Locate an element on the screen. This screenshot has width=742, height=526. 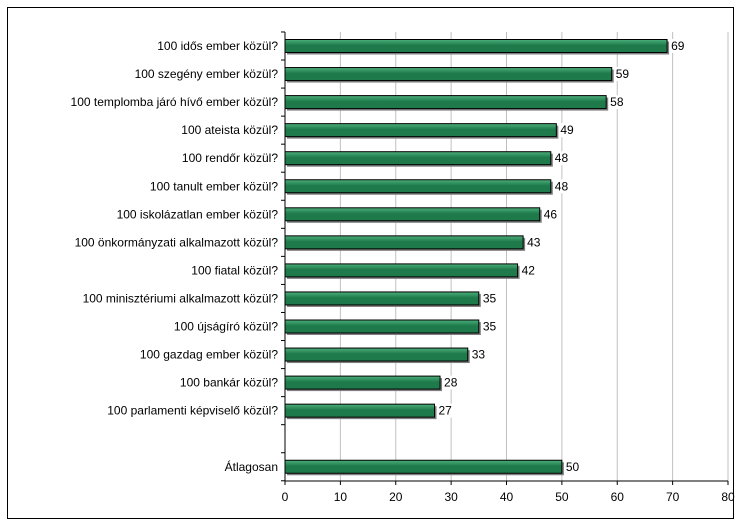
category-label: 100 parlamenti képviselő közül? is located at coordinates (192, 411).